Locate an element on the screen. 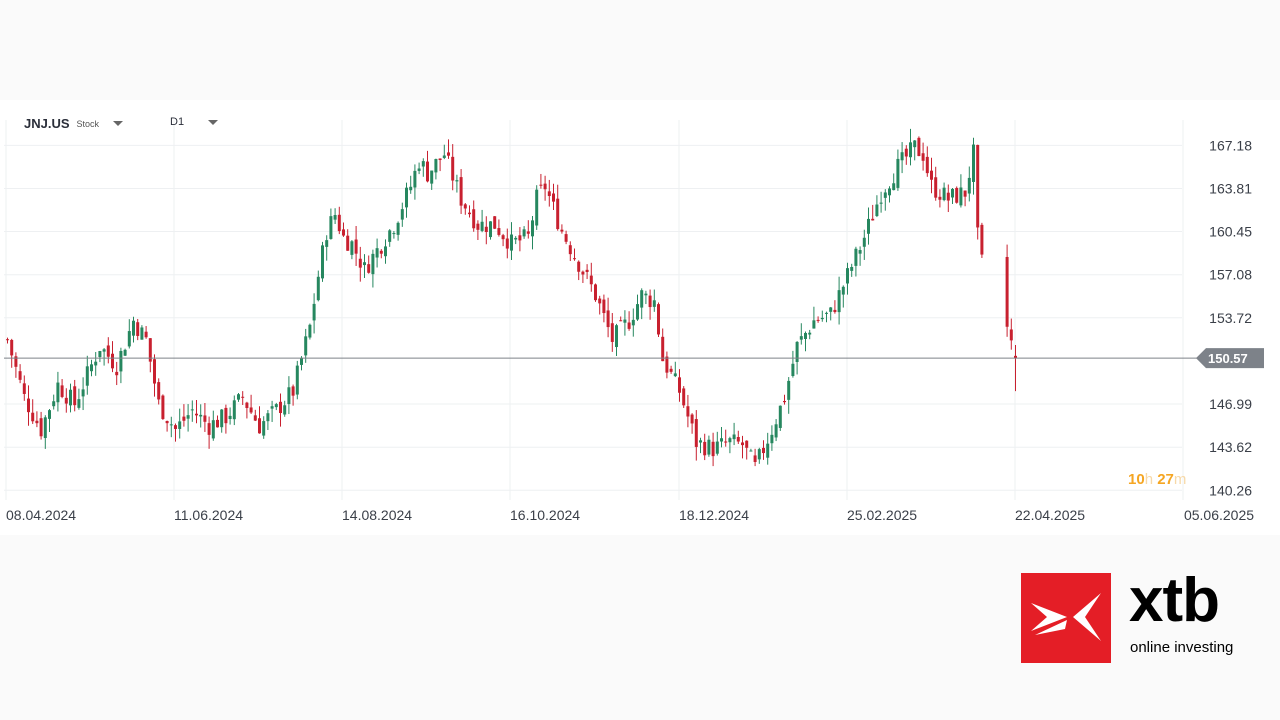 This screenshot has width=1280, height=720. timeframe-selector: D1 is located at coordinates (194, 122).